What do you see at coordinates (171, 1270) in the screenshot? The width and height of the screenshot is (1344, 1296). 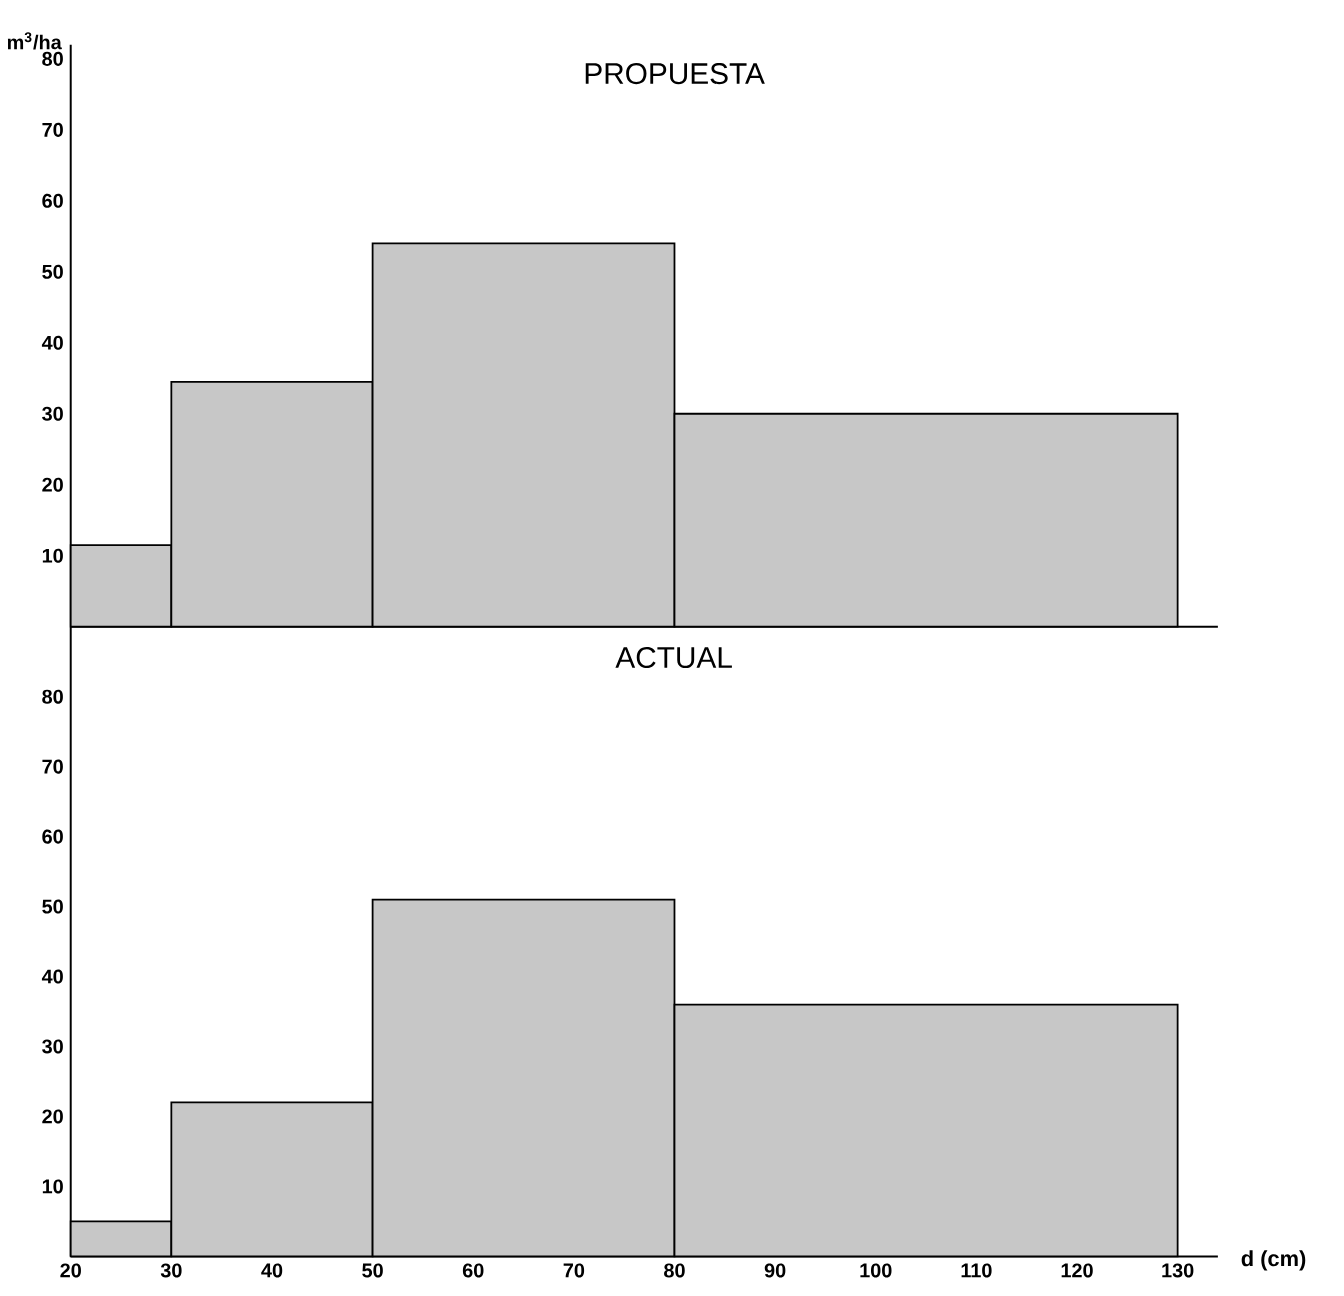 I see `x-tick-label: 30` at bounding box center [171, 1270].